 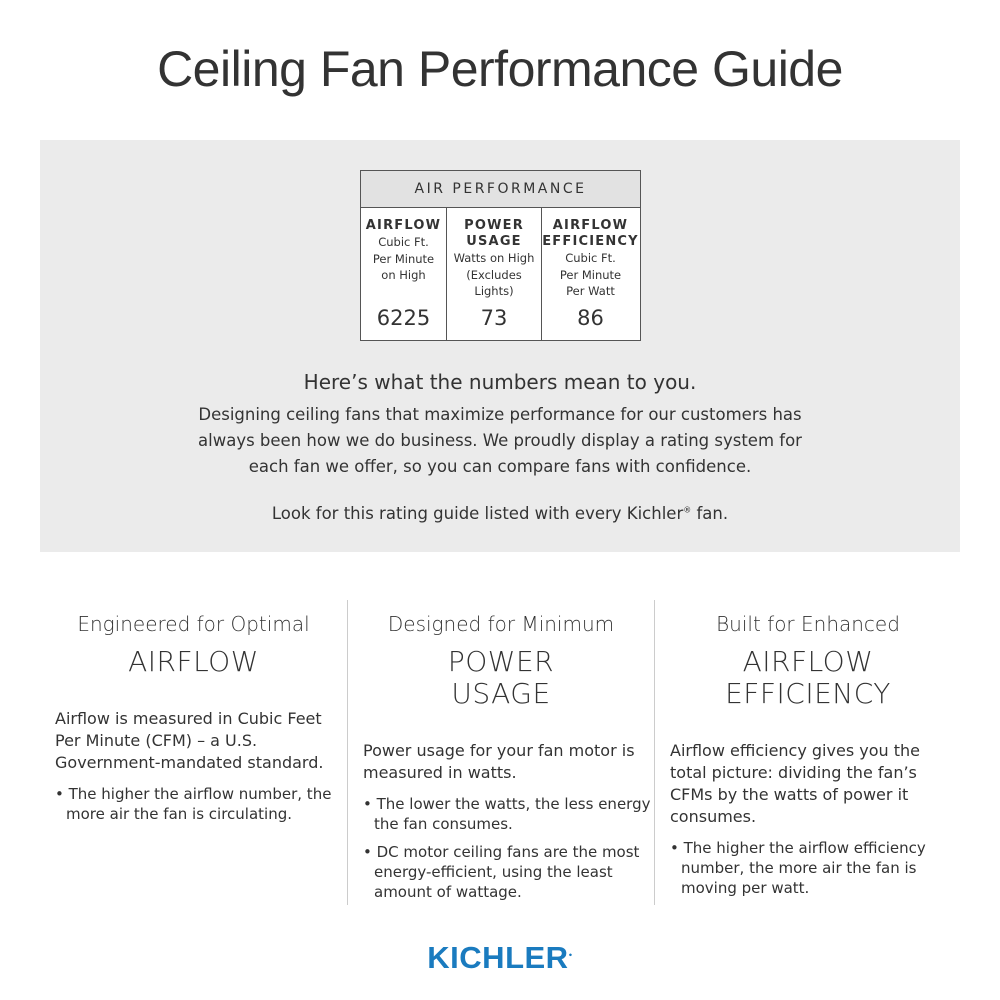 I want to click on look-text-end: fan., so click(x=710, y=513).